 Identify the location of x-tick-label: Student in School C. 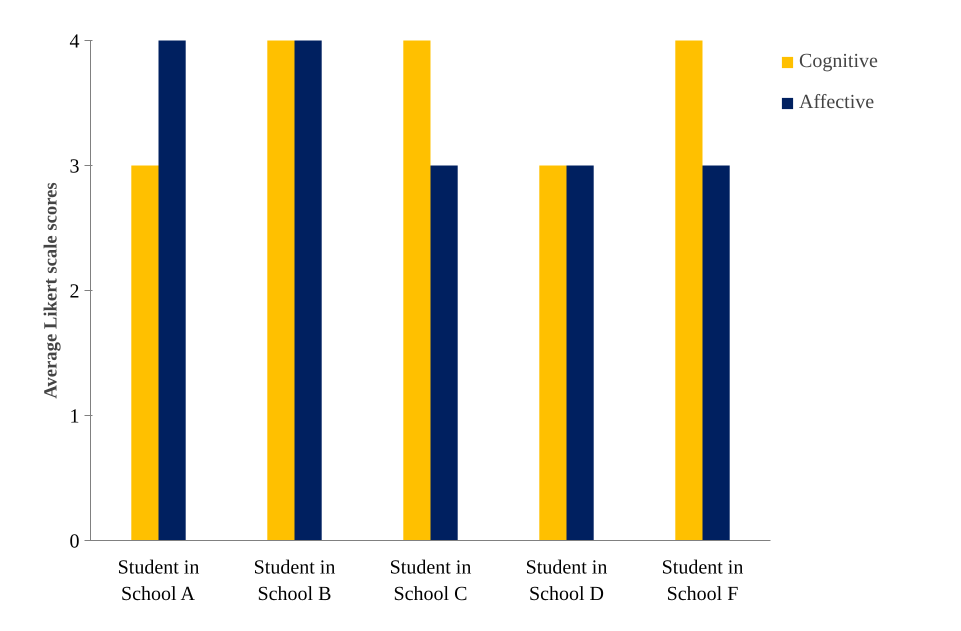
(431, 580).